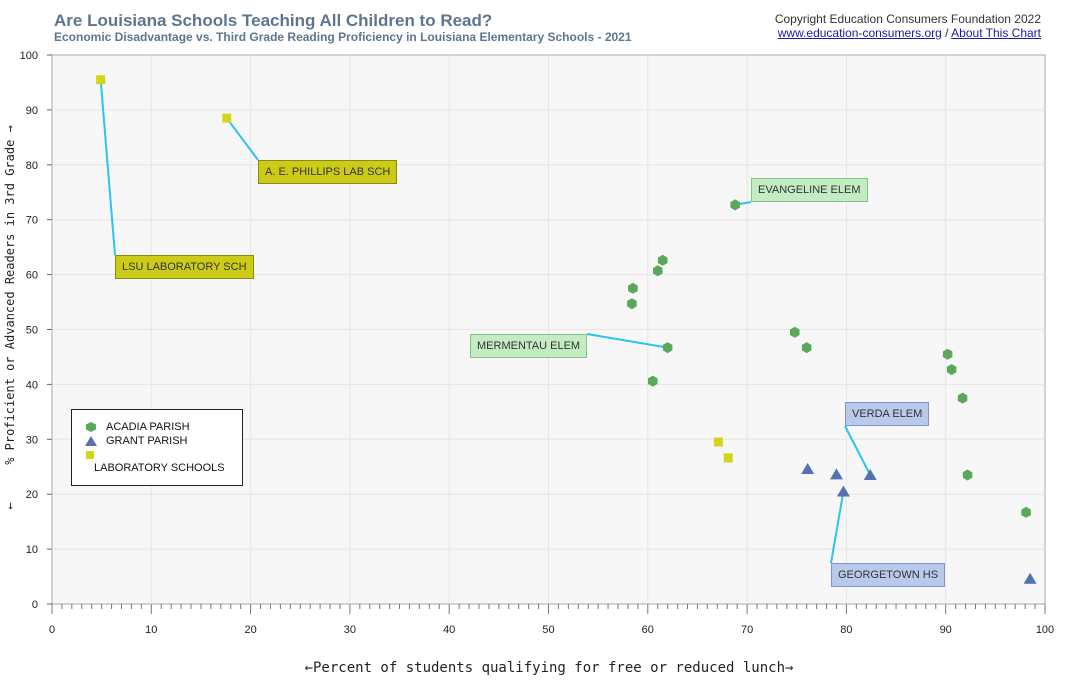 This screenshot has height=681, width=1074. I want to click on y-tick-label: 70, so click(32, 221).